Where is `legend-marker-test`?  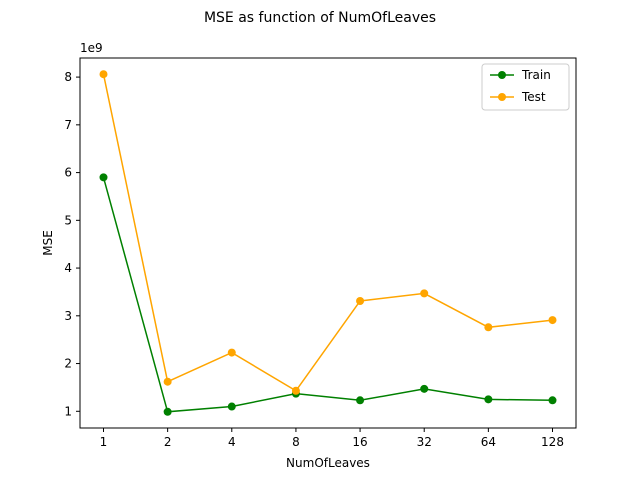
legend-marker-test is located at coordinates (502, 97).